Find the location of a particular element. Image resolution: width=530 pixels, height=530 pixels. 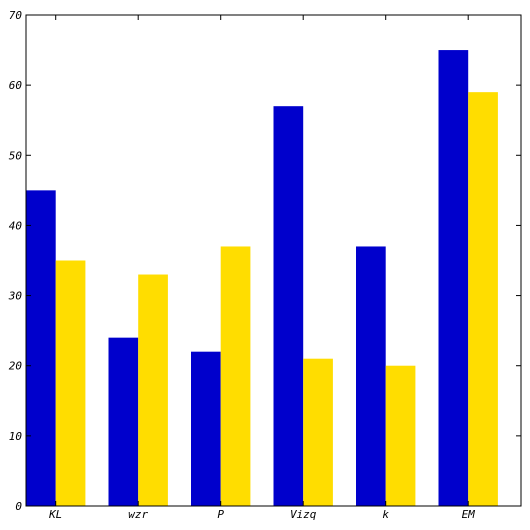

x-tick-label: P is located at coordinates (220, 514).